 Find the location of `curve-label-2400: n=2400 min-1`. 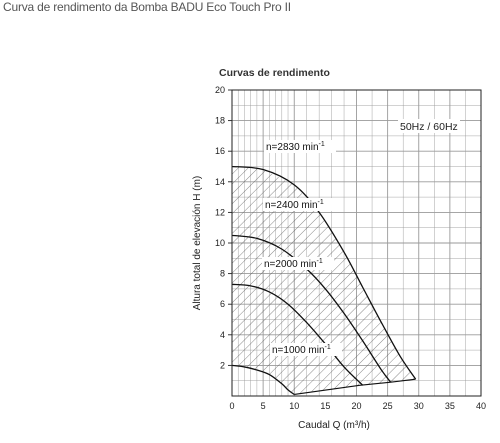

curve-label-2400: n=2400 min-1 is located at coordinates (299, 204).